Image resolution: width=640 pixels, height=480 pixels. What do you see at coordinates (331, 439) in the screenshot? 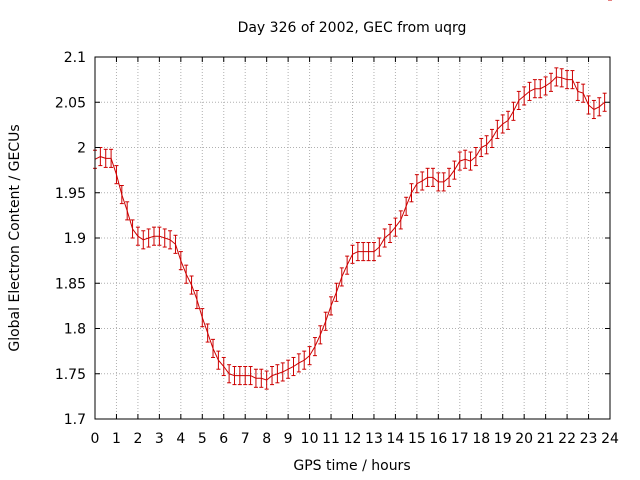
I see `x-tick-label: 11` at bounding box center [331, 439].